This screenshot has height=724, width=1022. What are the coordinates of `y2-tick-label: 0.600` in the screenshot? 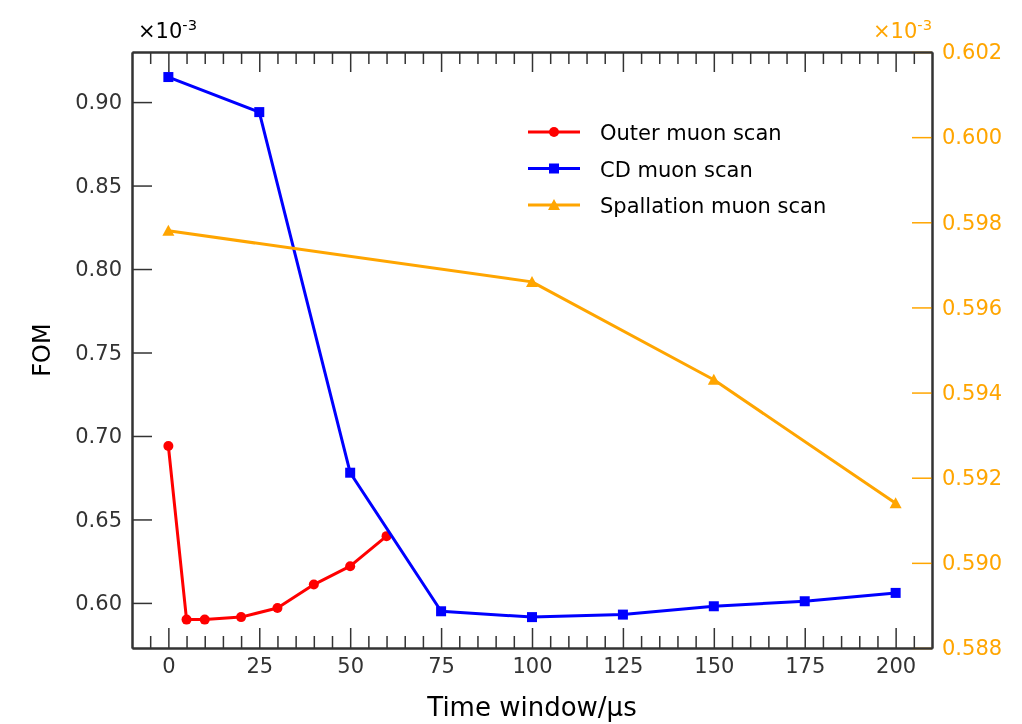 It's located at (972, 137).